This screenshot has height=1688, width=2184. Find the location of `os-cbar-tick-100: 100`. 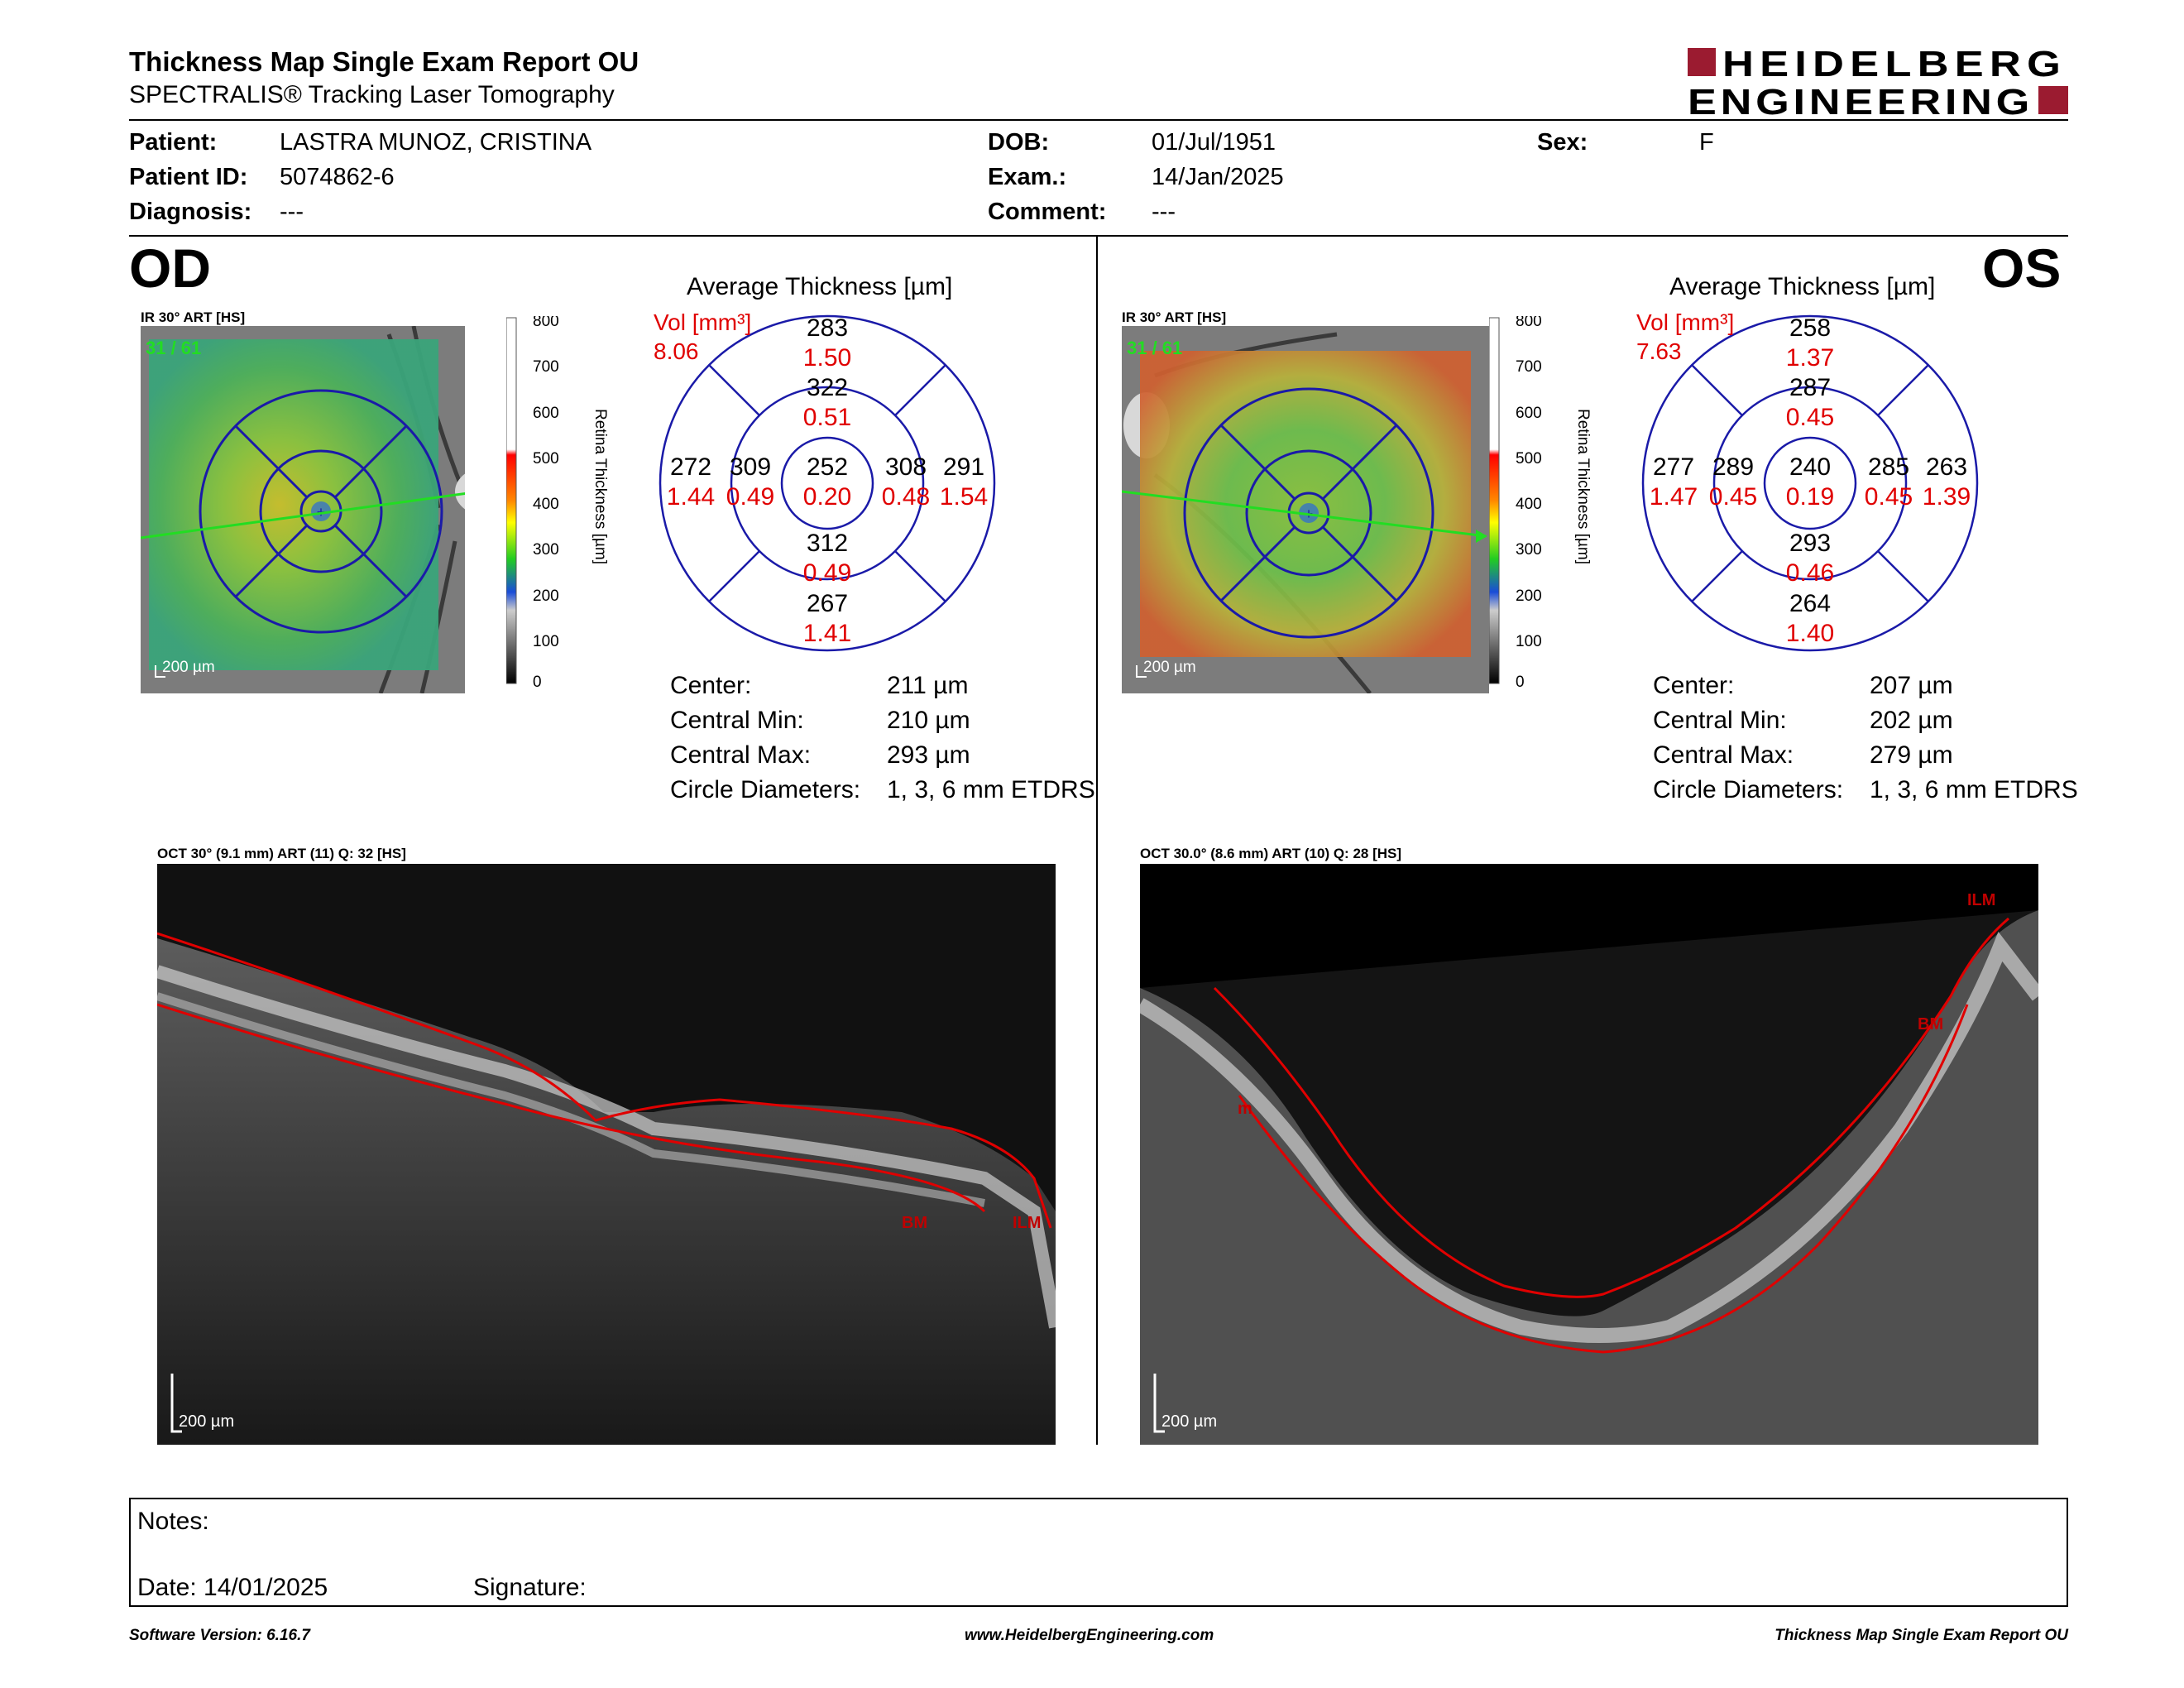

os-cbar-tick-100: 100 is located at coordinates (1529, 641).